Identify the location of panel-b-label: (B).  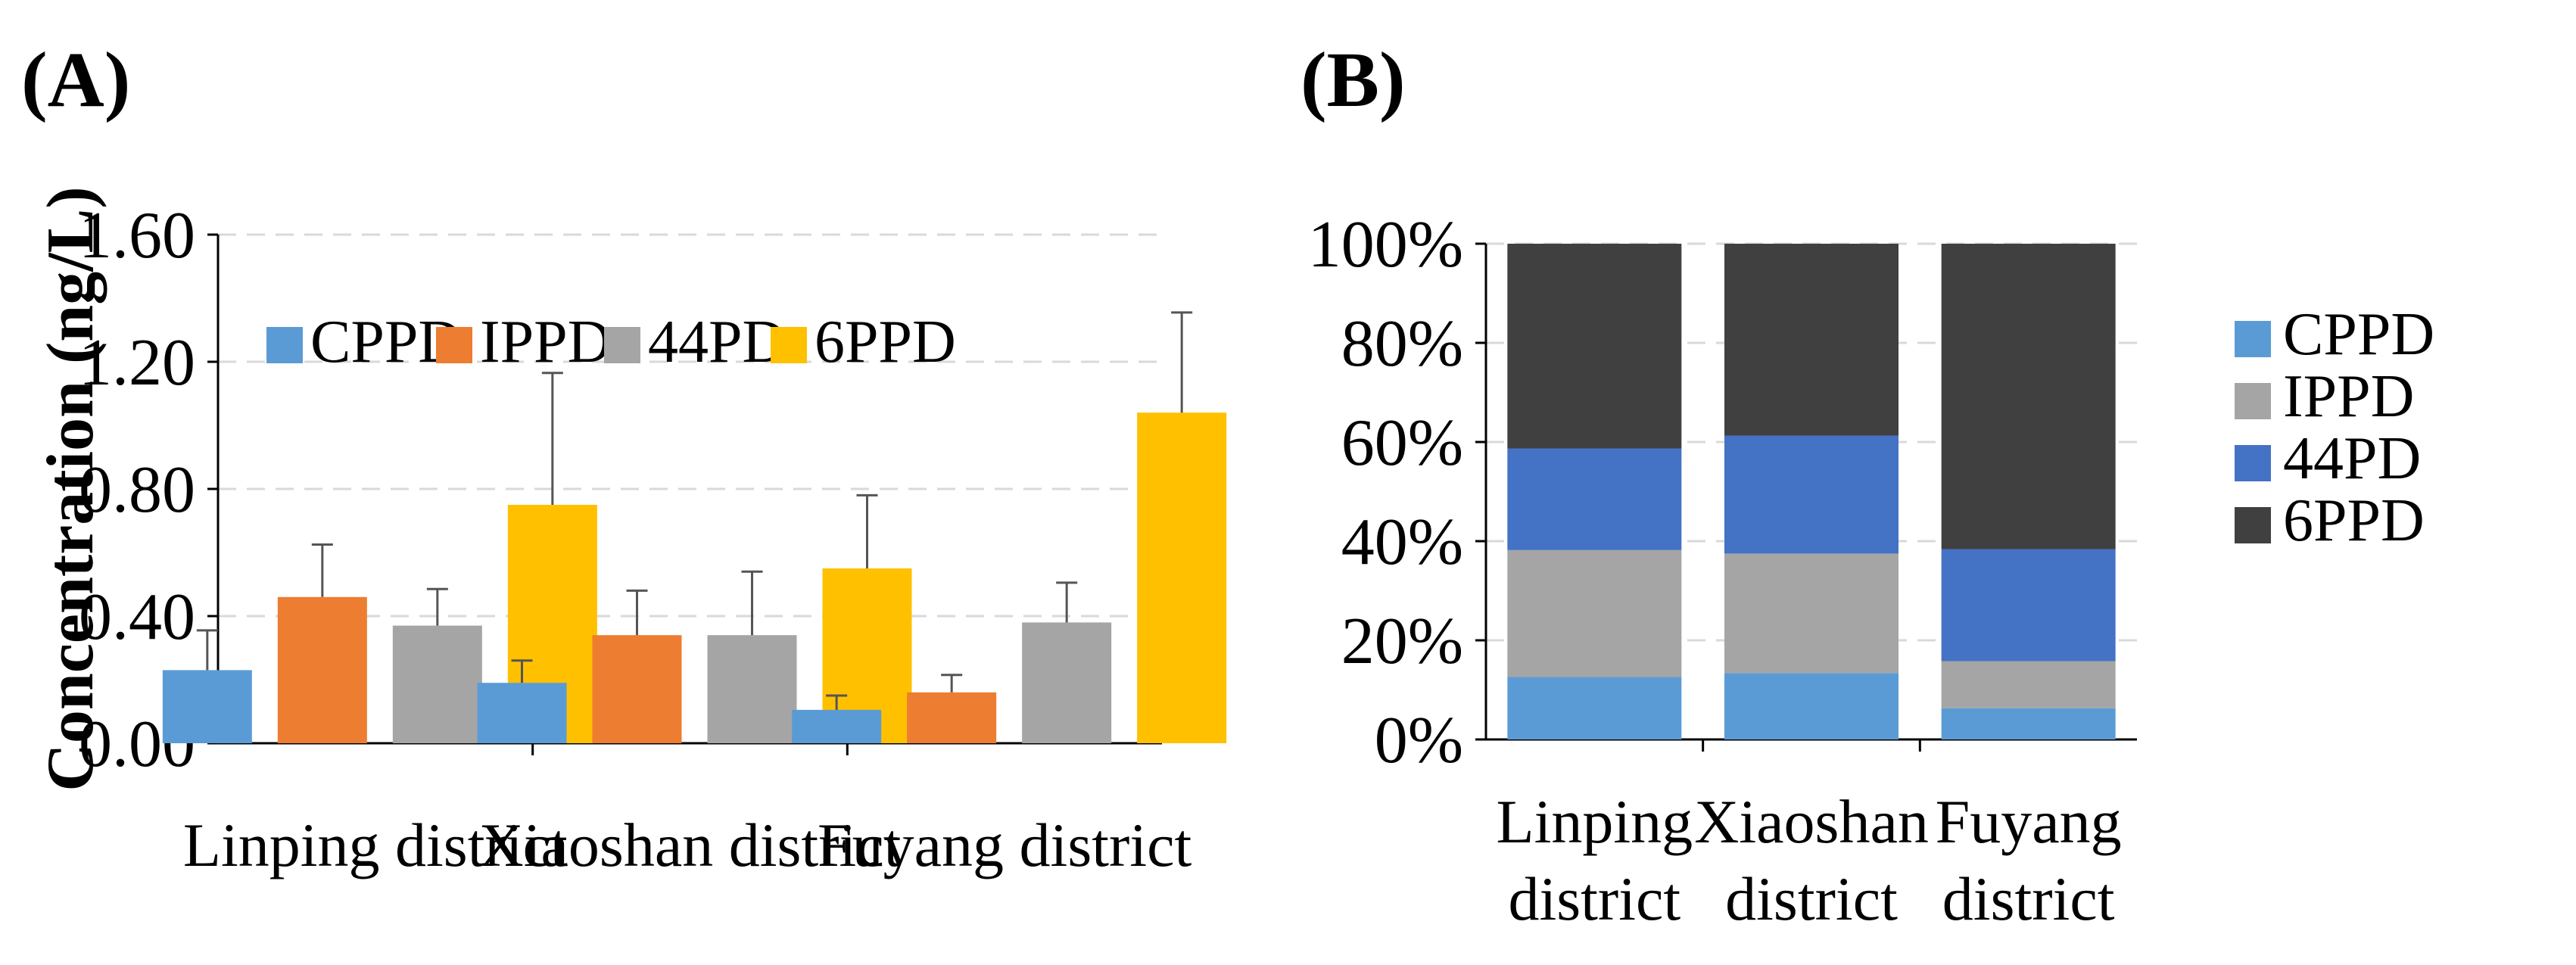
(1353, 79).